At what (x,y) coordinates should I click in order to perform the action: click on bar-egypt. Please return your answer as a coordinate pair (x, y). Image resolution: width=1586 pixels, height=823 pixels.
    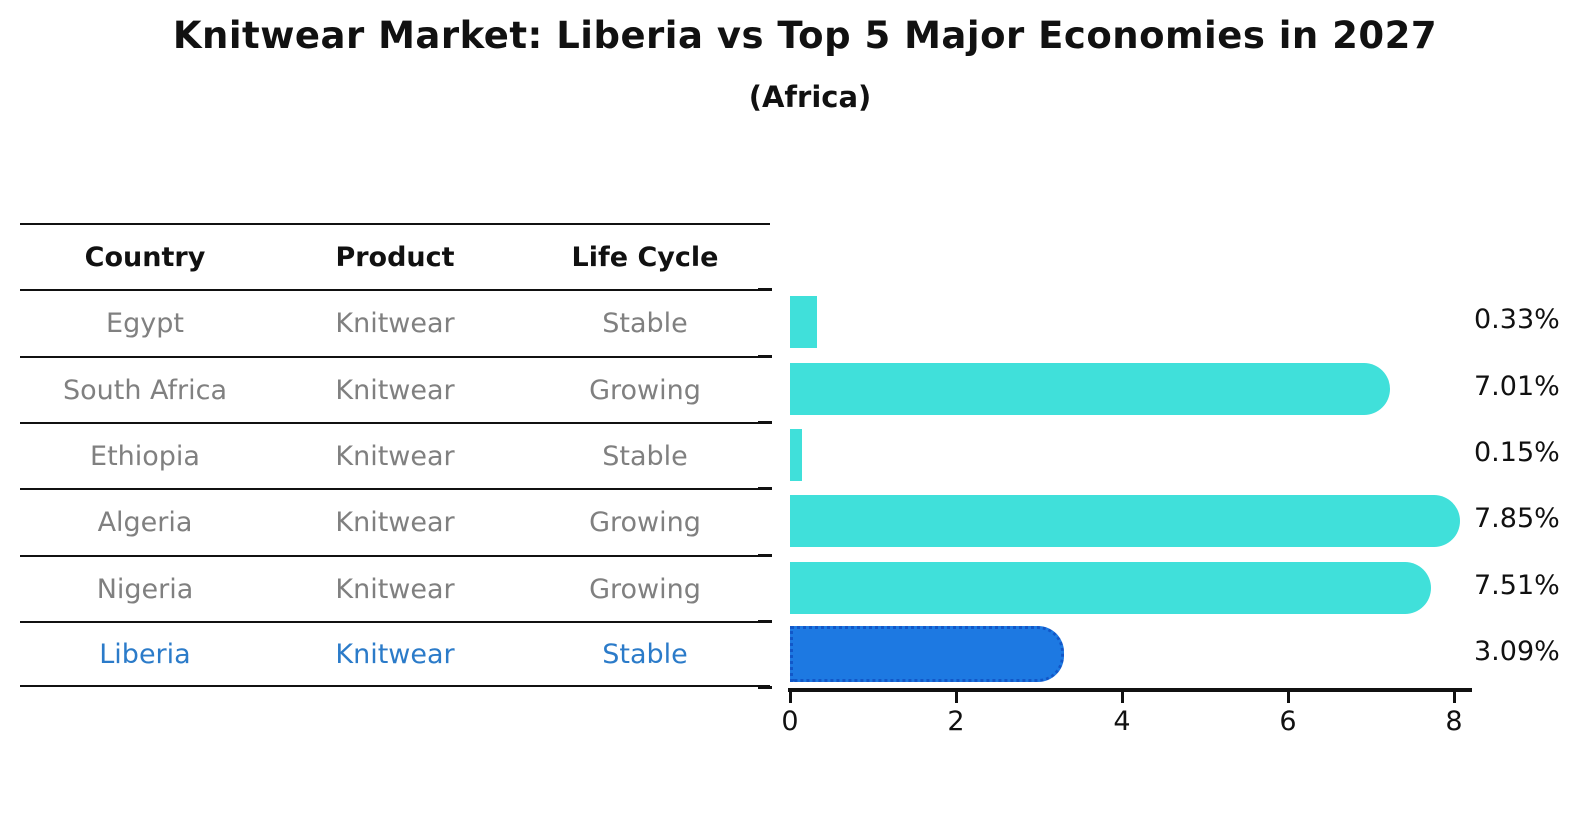
    Looking at the image, I should click on (803, 322).